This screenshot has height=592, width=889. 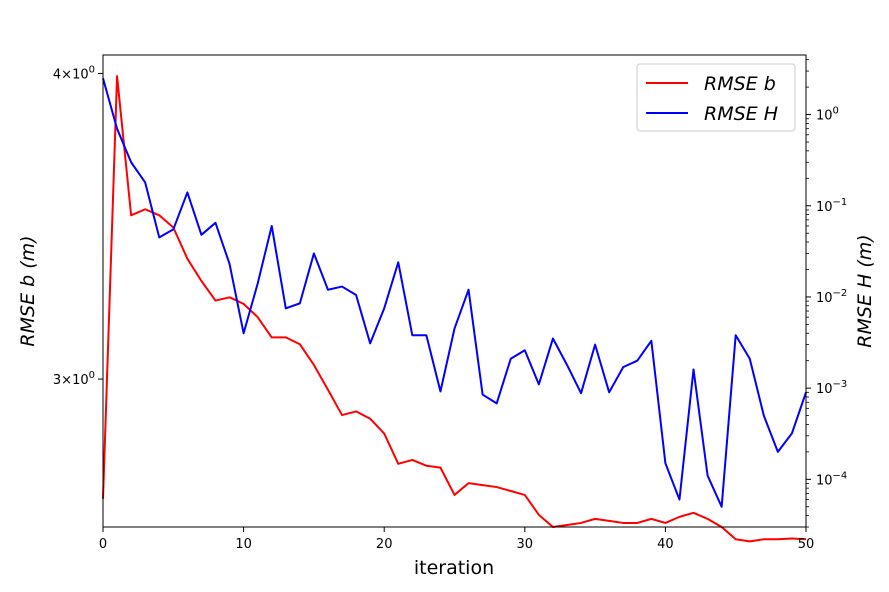 I want to click on y-right-tick-label: 10⁻², so click(x=831, y=297).